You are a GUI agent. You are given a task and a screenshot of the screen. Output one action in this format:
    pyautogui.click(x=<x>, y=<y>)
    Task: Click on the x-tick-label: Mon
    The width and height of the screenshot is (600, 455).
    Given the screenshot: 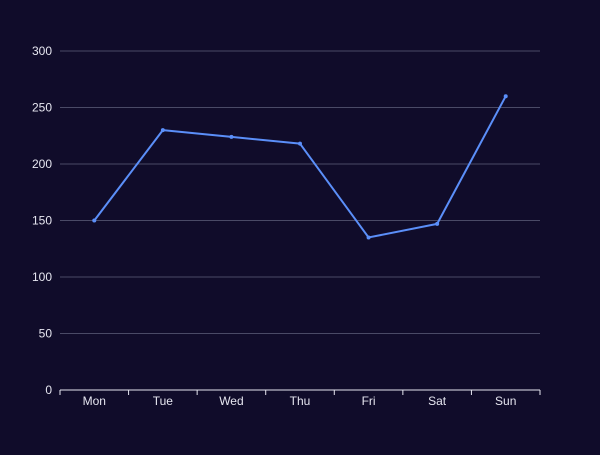 What is the action you would take?
    pyautogui.click(x=94, y=401)
    